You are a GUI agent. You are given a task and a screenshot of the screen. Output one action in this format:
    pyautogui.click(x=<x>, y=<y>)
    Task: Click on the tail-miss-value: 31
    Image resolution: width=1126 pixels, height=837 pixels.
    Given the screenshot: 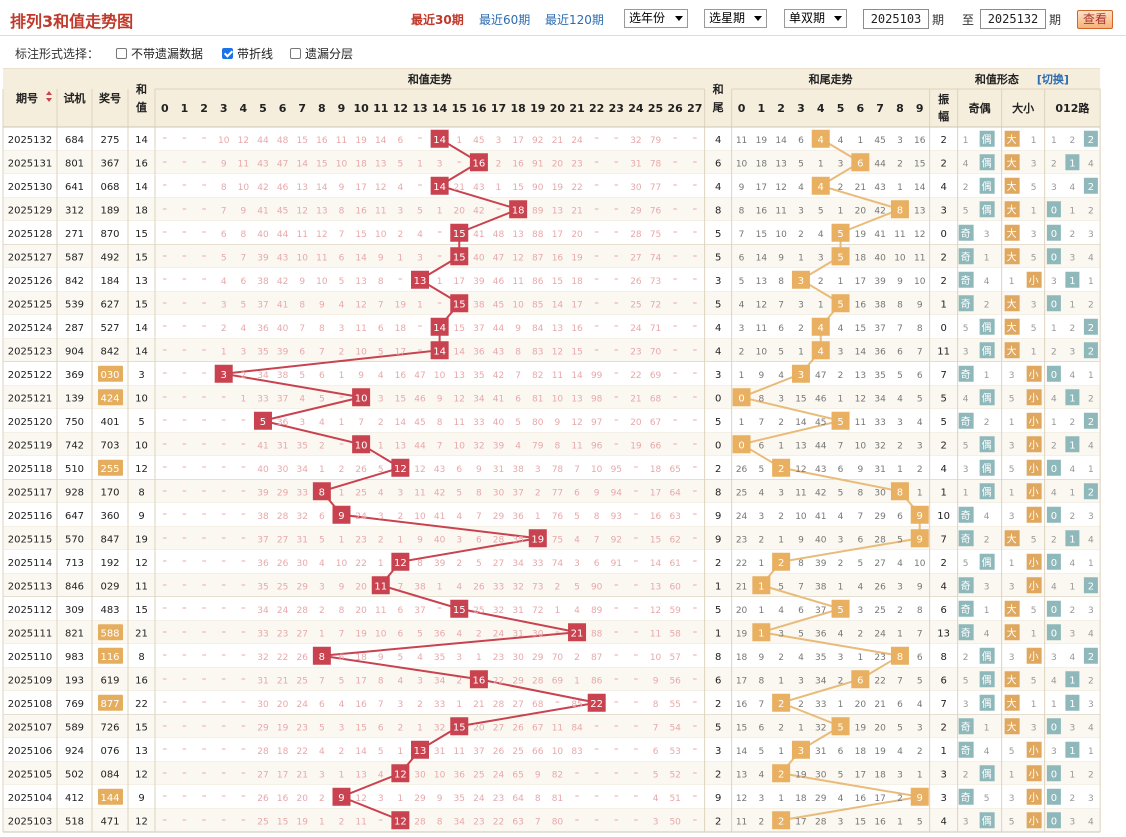 What is the action you would take?
    pyautogui.click(x=879, y=470)
    